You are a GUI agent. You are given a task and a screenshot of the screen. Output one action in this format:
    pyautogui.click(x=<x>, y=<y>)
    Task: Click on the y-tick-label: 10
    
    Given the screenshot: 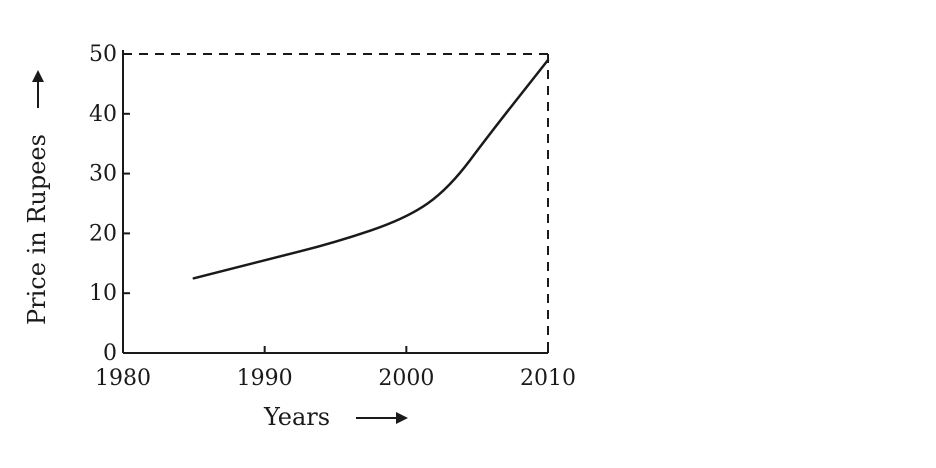 What is the action you would take?
    pyautogui.click(x=103, y=293)
    